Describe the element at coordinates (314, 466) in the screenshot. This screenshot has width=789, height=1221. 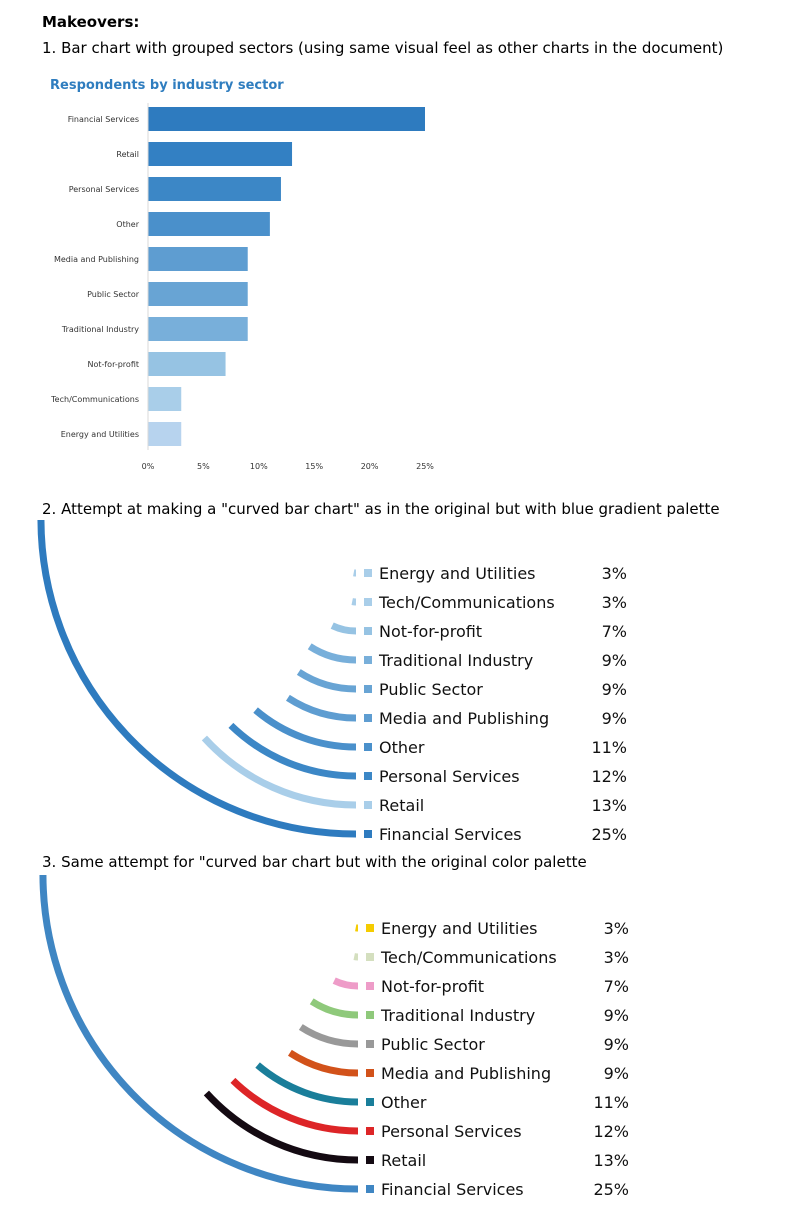
I see `x-tick-label: 15%` at that location.